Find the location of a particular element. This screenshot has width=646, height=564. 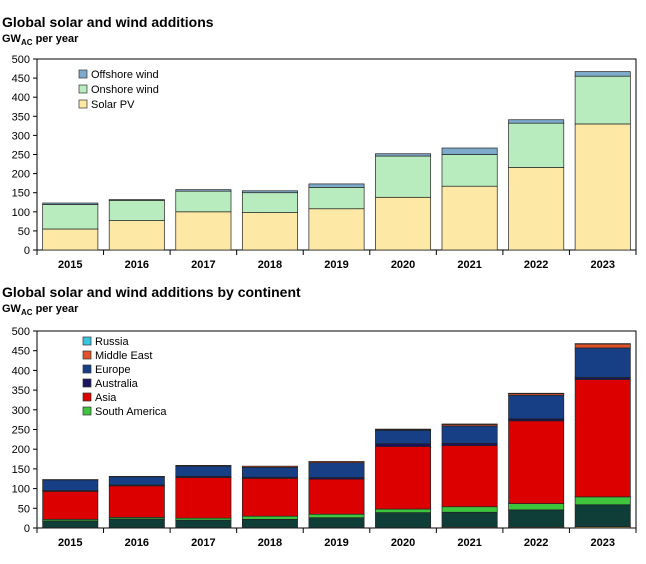

x-tick-label: 2019 is located at coordinates (336, 265).